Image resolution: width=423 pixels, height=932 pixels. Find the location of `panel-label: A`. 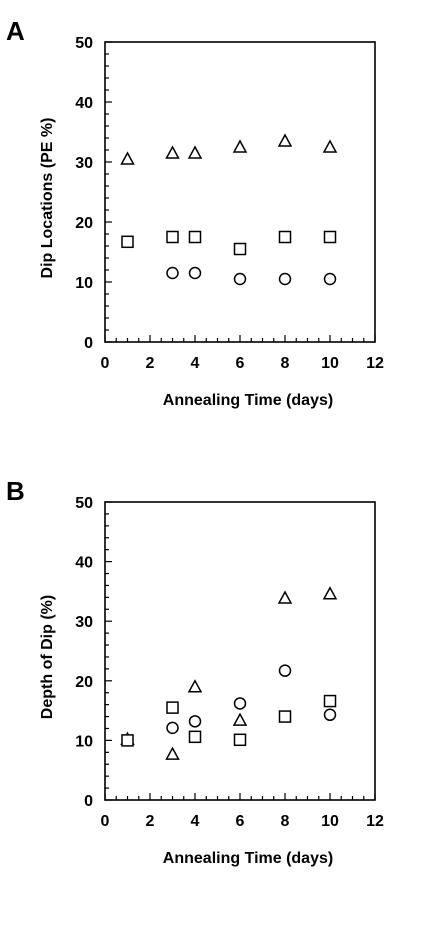

panel-label: A is located at coordinates (15, 31).